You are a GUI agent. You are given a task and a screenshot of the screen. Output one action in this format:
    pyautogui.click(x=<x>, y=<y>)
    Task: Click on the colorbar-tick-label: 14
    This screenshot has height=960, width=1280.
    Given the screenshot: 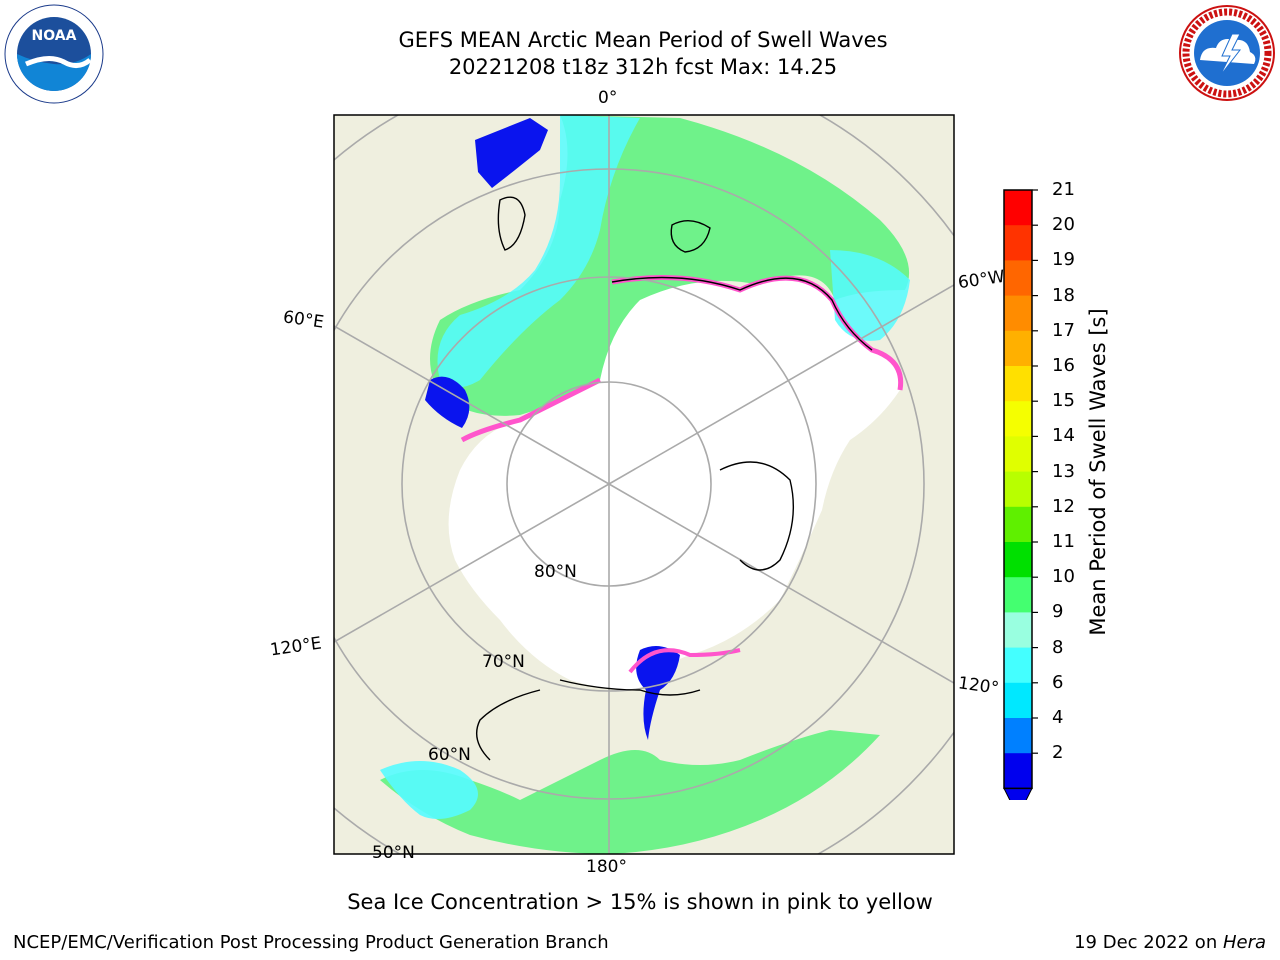 What is the action you would take?
    pyautogui.click(x=1063, y=436)
    